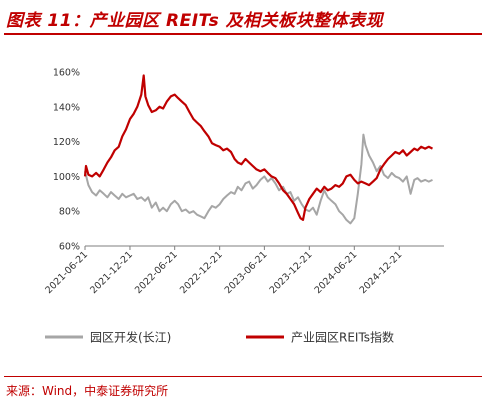 Image resolution: width=488 pixels, height=404 pixels. I want to click on source-note: 来源：Wind，中泰证券研究所, so click(87, 391).